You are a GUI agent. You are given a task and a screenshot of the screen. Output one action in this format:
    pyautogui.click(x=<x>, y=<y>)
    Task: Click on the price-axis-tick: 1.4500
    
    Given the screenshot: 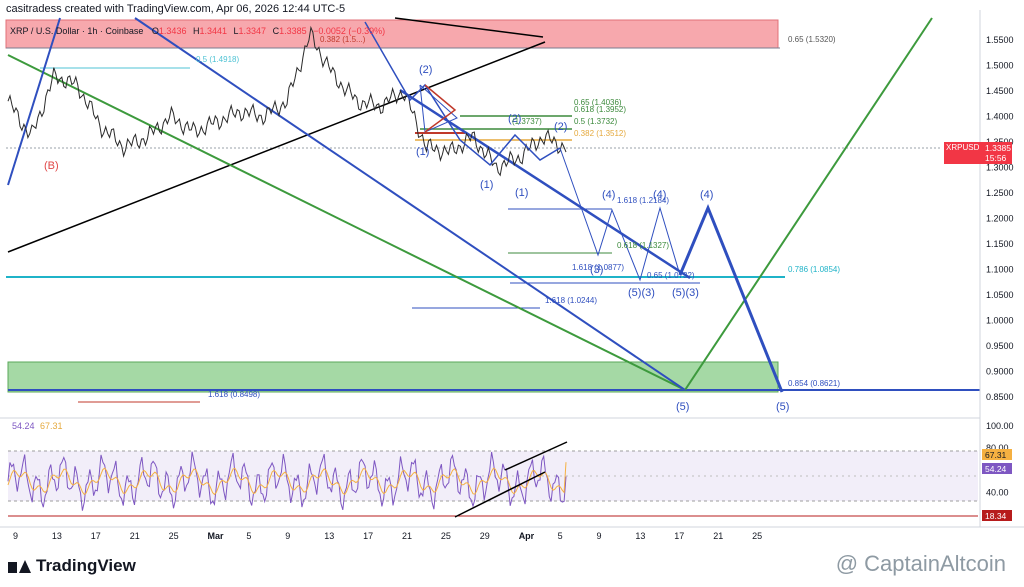 What is the action you would take?
    pyautogui.click(x=1000, y=91)
    